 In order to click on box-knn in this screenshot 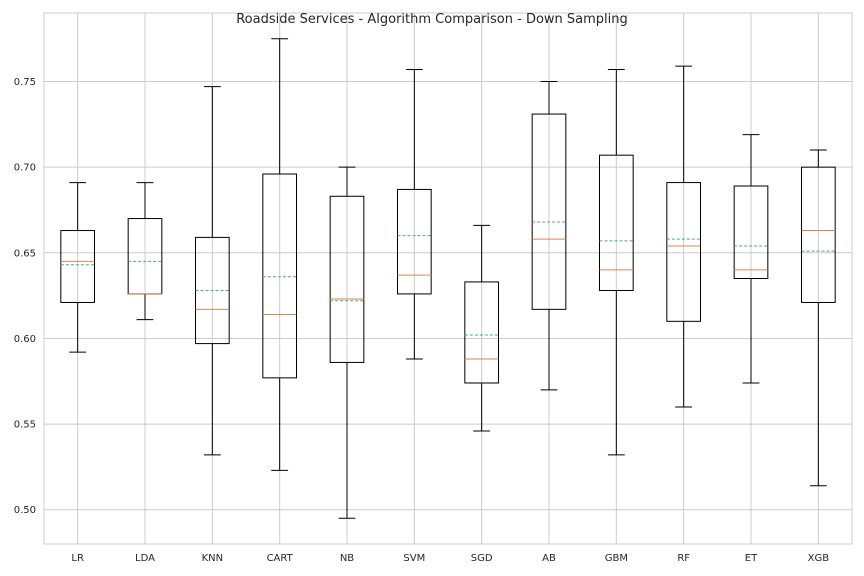, I will do `click(212, 271)`.